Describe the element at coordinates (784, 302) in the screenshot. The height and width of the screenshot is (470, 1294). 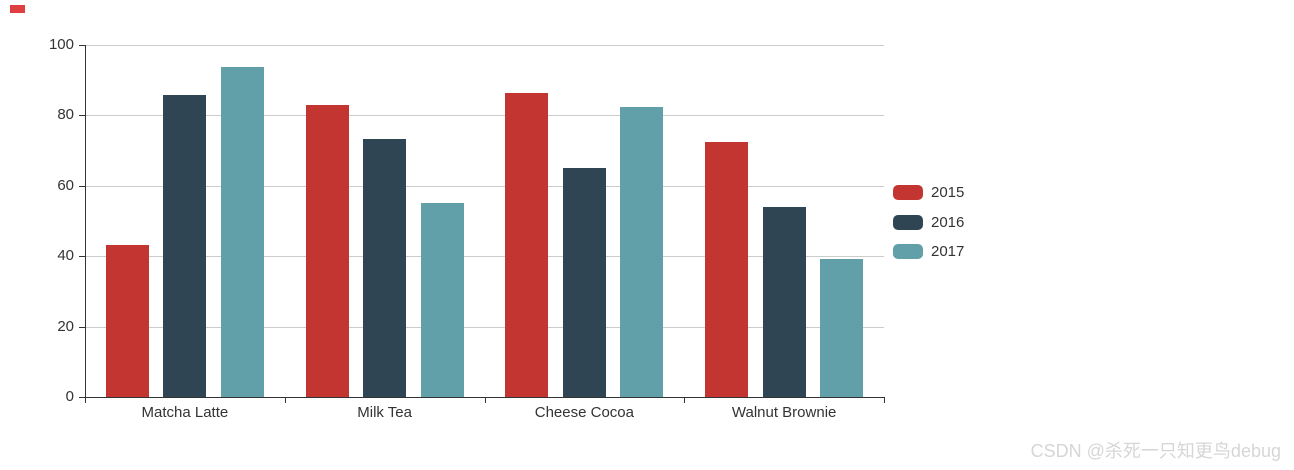
I see `bar-2016-walnut-brownie` at that location.